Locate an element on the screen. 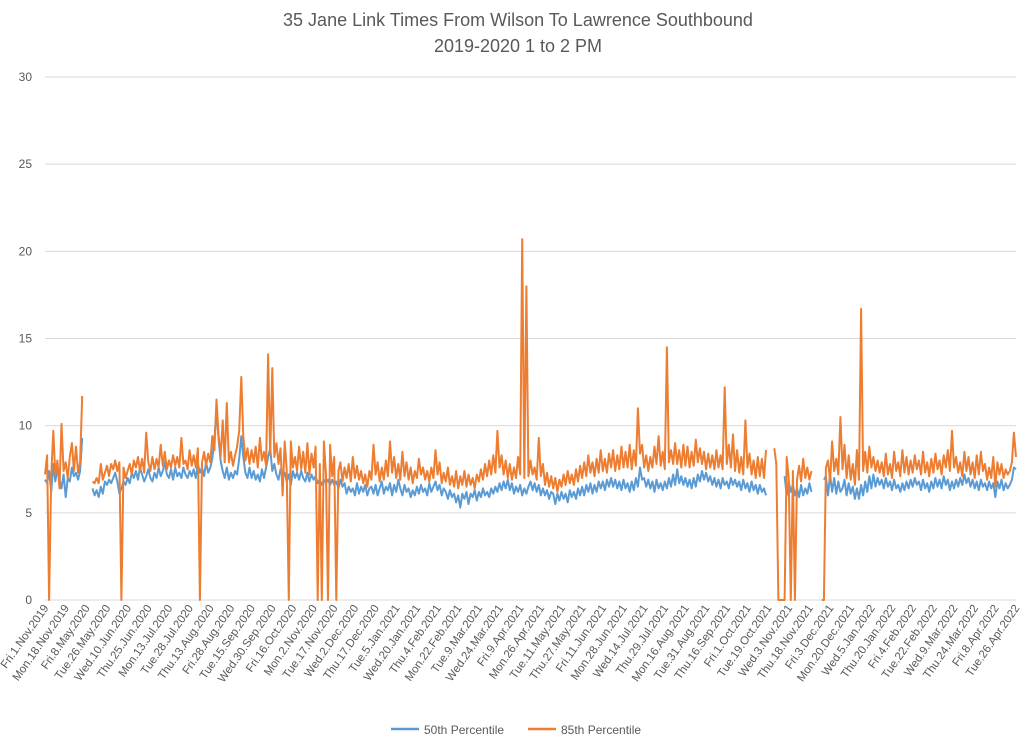 This screenshot has height=746, width=1024. y-tick-label: 15 is located at coordinates (26, 339).